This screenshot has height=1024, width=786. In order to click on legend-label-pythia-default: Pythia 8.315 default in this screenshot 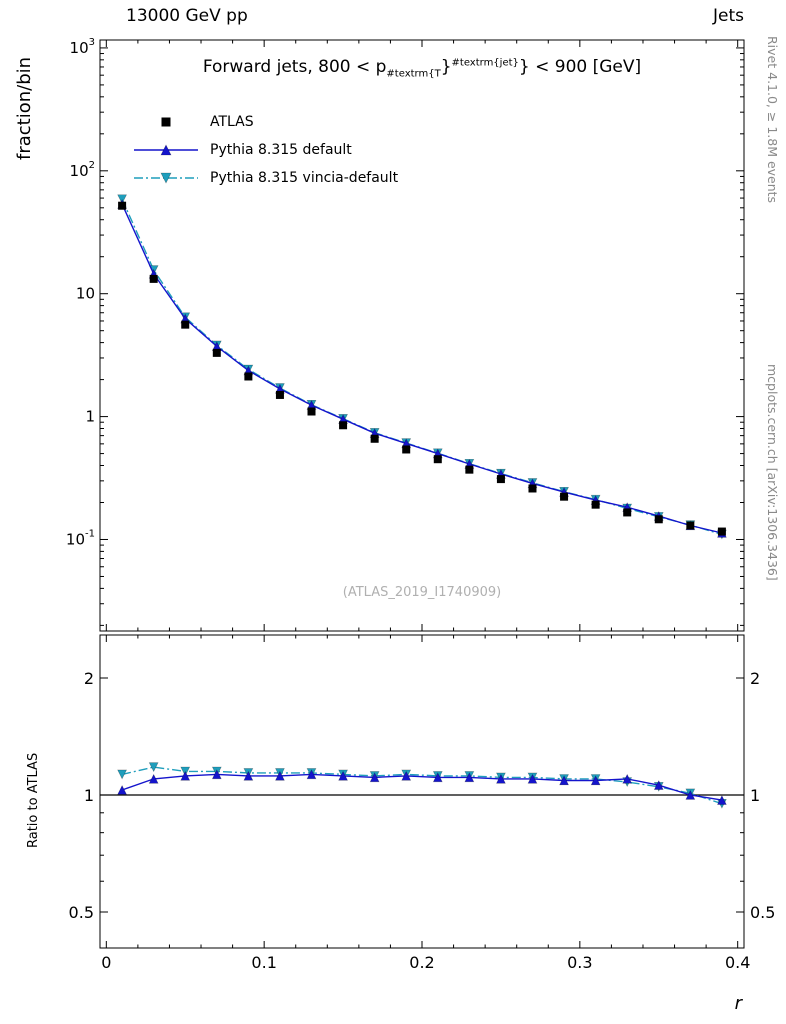, I will do `click(281, 150)`.